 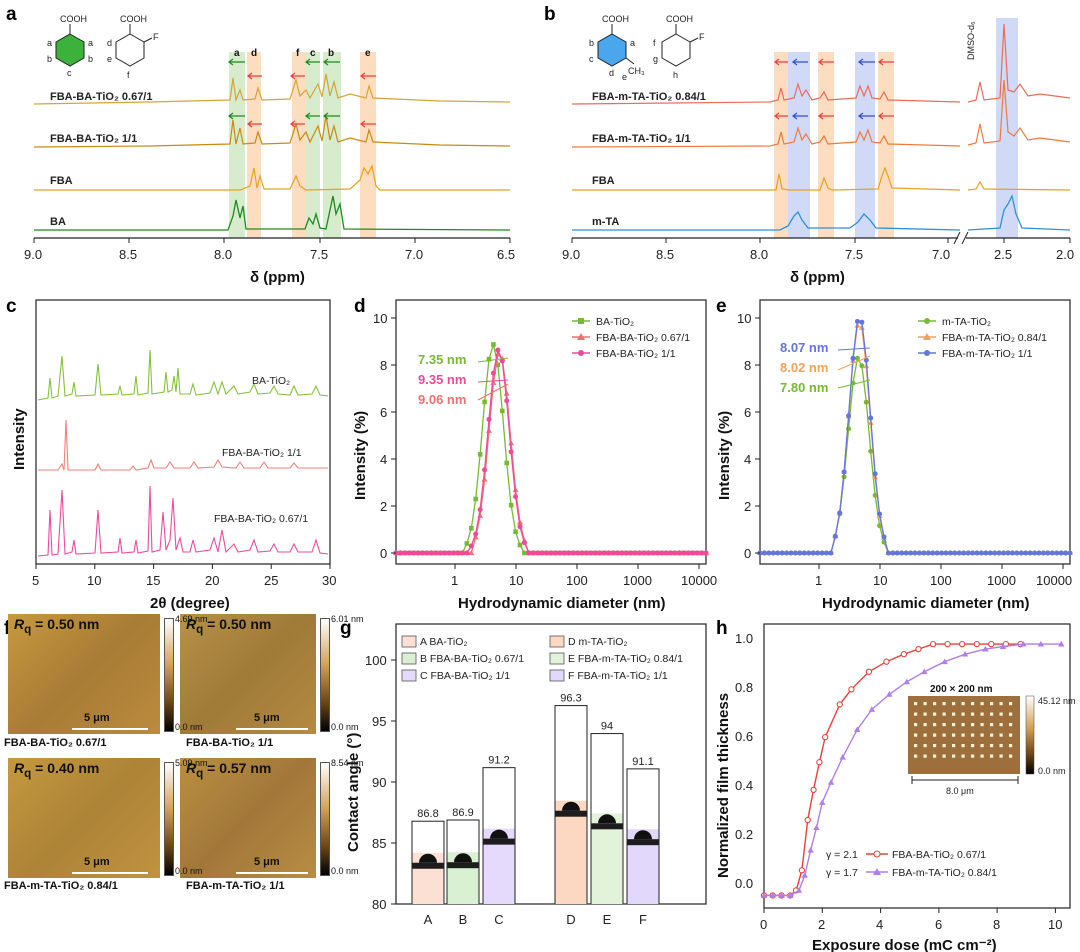 I want to click on svg-text: a, so click(x=632, y=43).